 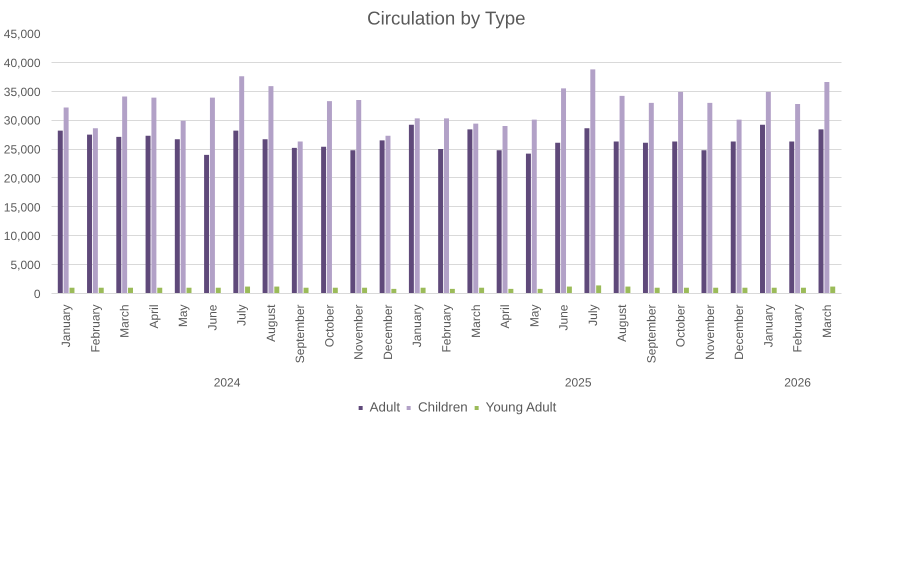 What do you see at coordinates (739, 332) in the screenshot?
I see `x-tick-label: December` at bounding box center [739, 332].